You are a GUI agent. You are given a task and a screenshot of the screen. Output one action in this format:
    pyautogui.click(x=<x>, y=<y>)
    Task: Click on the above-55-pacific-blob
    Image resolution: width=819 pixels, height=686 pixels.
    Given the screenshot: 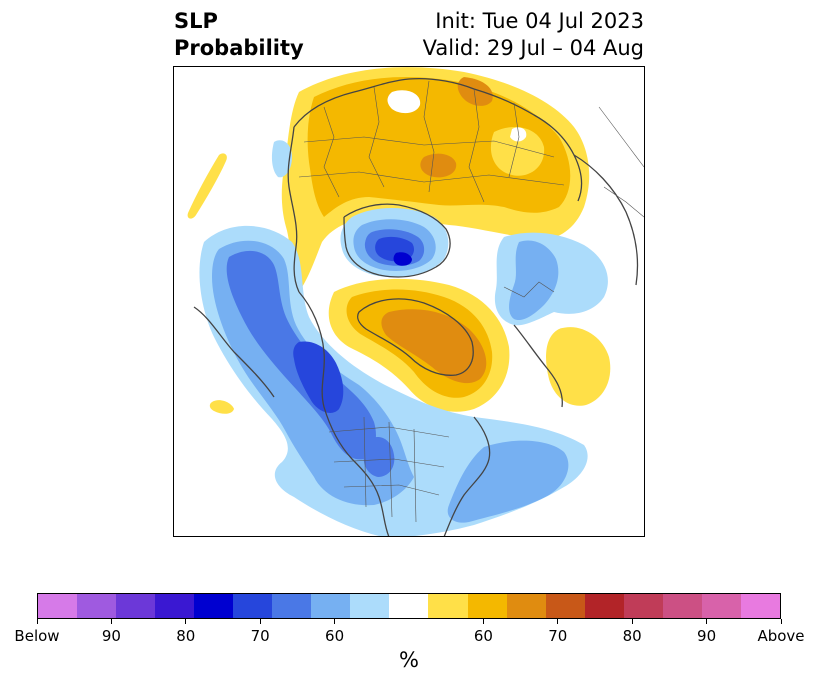 What is the action you would take?
    pyautogui.click(x=221, y=407)
    